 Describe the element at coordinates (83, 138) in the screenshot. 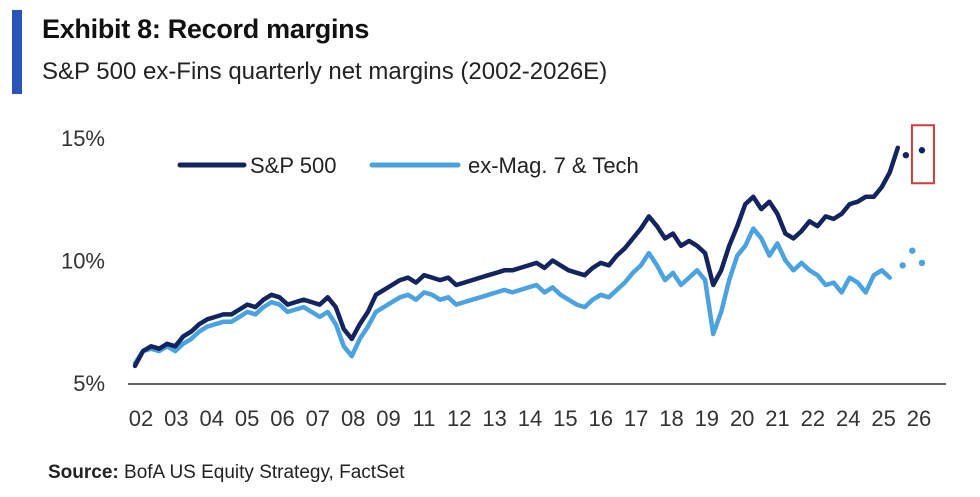

I see `y-tick-label: 15%` at that location.